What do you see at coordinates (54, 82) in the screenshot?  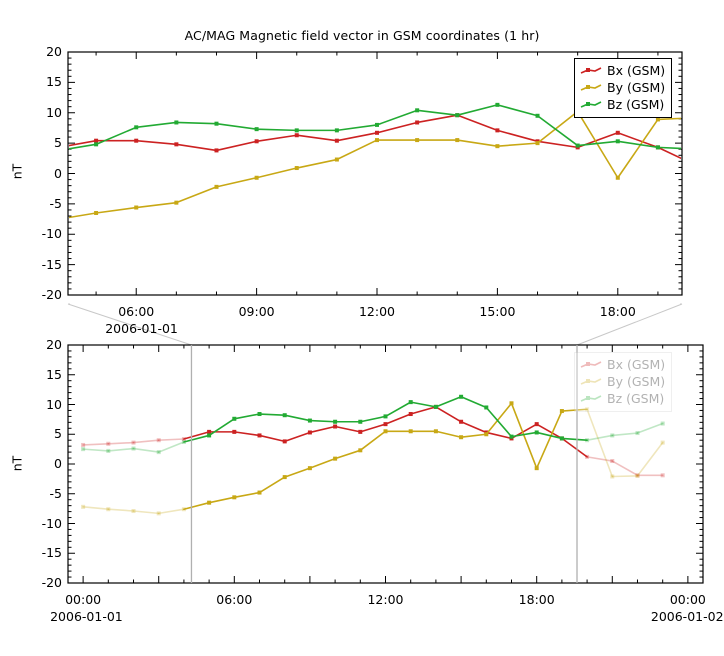 I see `top-ytick-15: 15` at bounding box center [54, 82].